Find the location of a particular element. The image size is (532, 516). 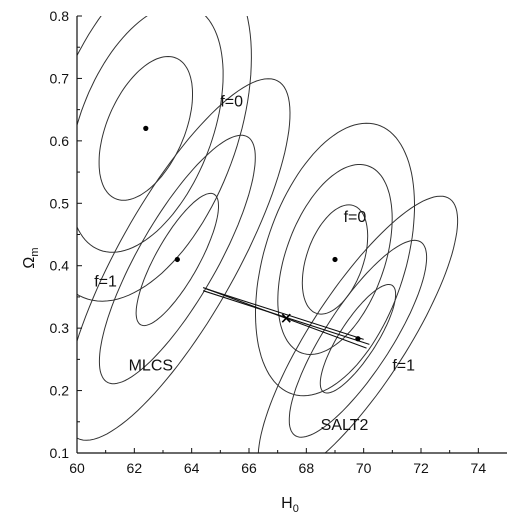

annotation-0: f=0 is located at coordinates (231, 102).